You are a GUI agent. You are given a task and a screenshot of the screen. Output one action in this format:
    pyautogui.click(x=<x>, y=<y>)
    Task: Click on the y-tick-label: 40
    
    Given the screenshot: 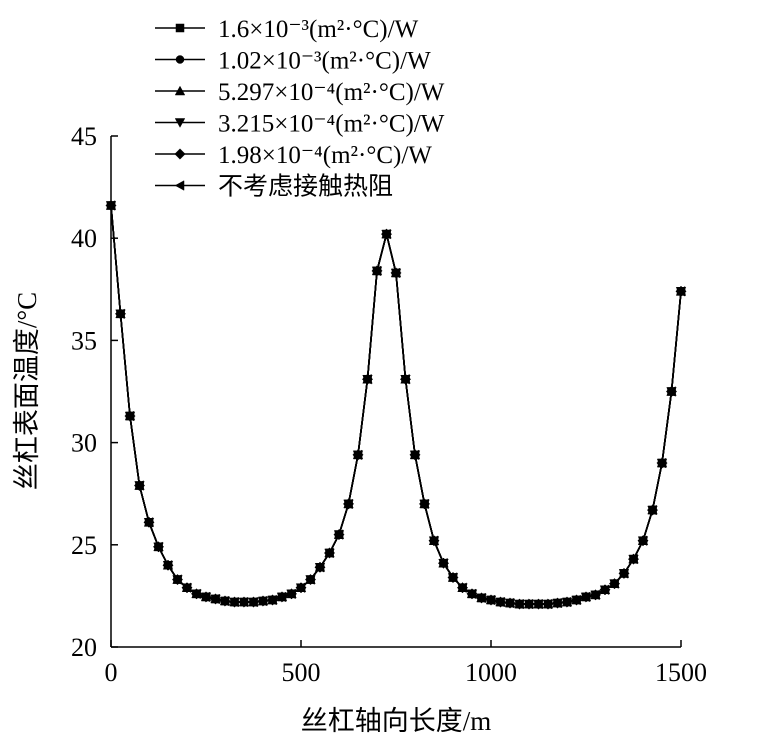 What is the action you would take?
    pyautogui.click(x=84, y=238)
    